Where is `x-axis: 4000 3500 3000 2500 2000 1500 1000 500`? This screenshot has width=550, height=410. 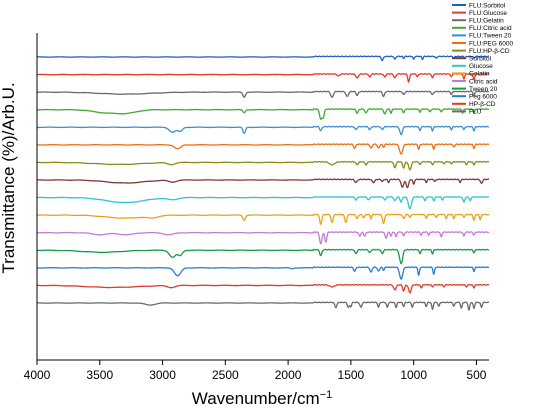 x-axis: 4000 3500 3000 2500 2000 1500 1000 500 is located at coordinates (256, 370).